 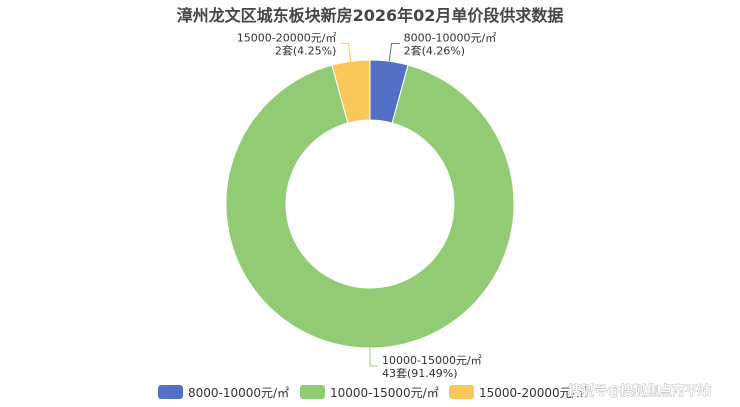 What do you see at coordinates (370, 15) in the screenshot?
I see `chart-title: 漳州龙文区城东板块新房2026年02月单价段供求数据` at bounding box center [370, 15].